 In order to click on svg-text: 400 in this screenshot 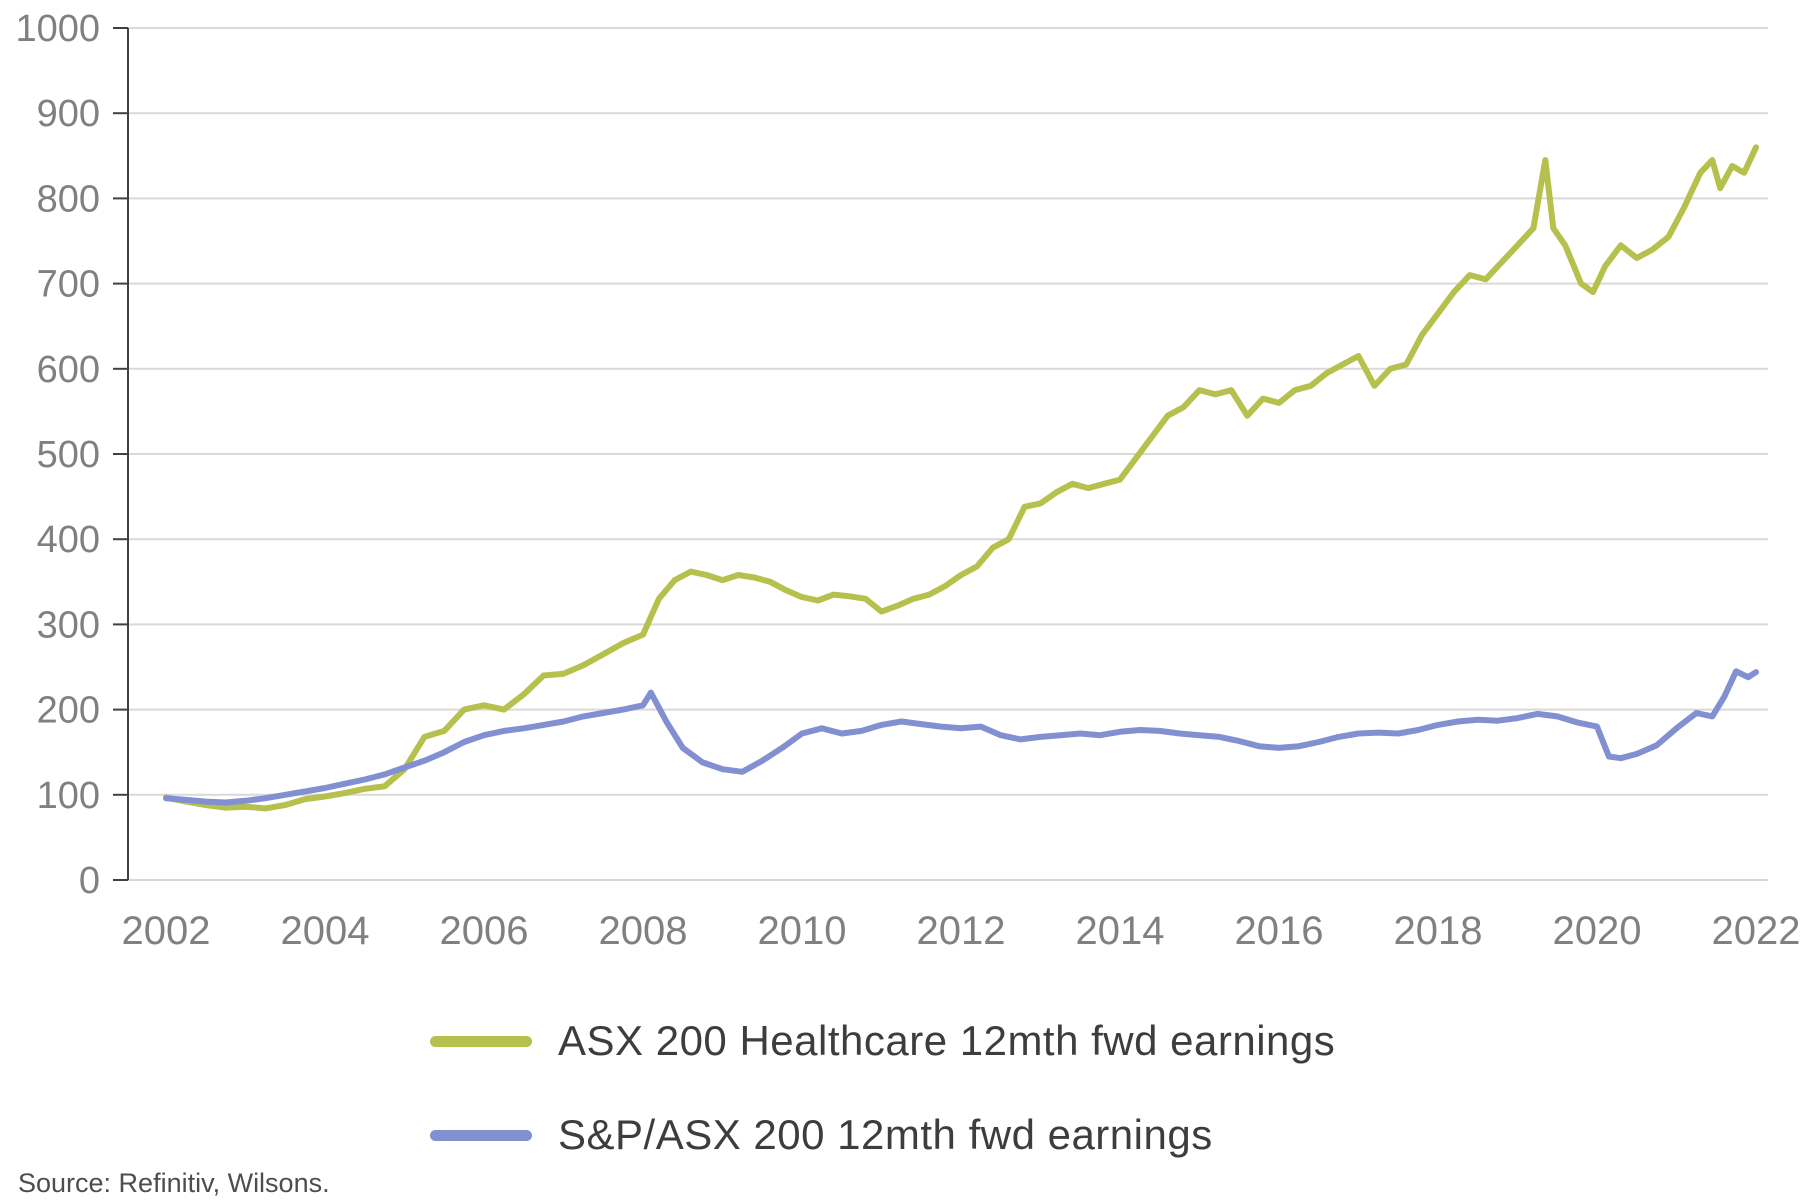, I will do `click(68, 540)`.